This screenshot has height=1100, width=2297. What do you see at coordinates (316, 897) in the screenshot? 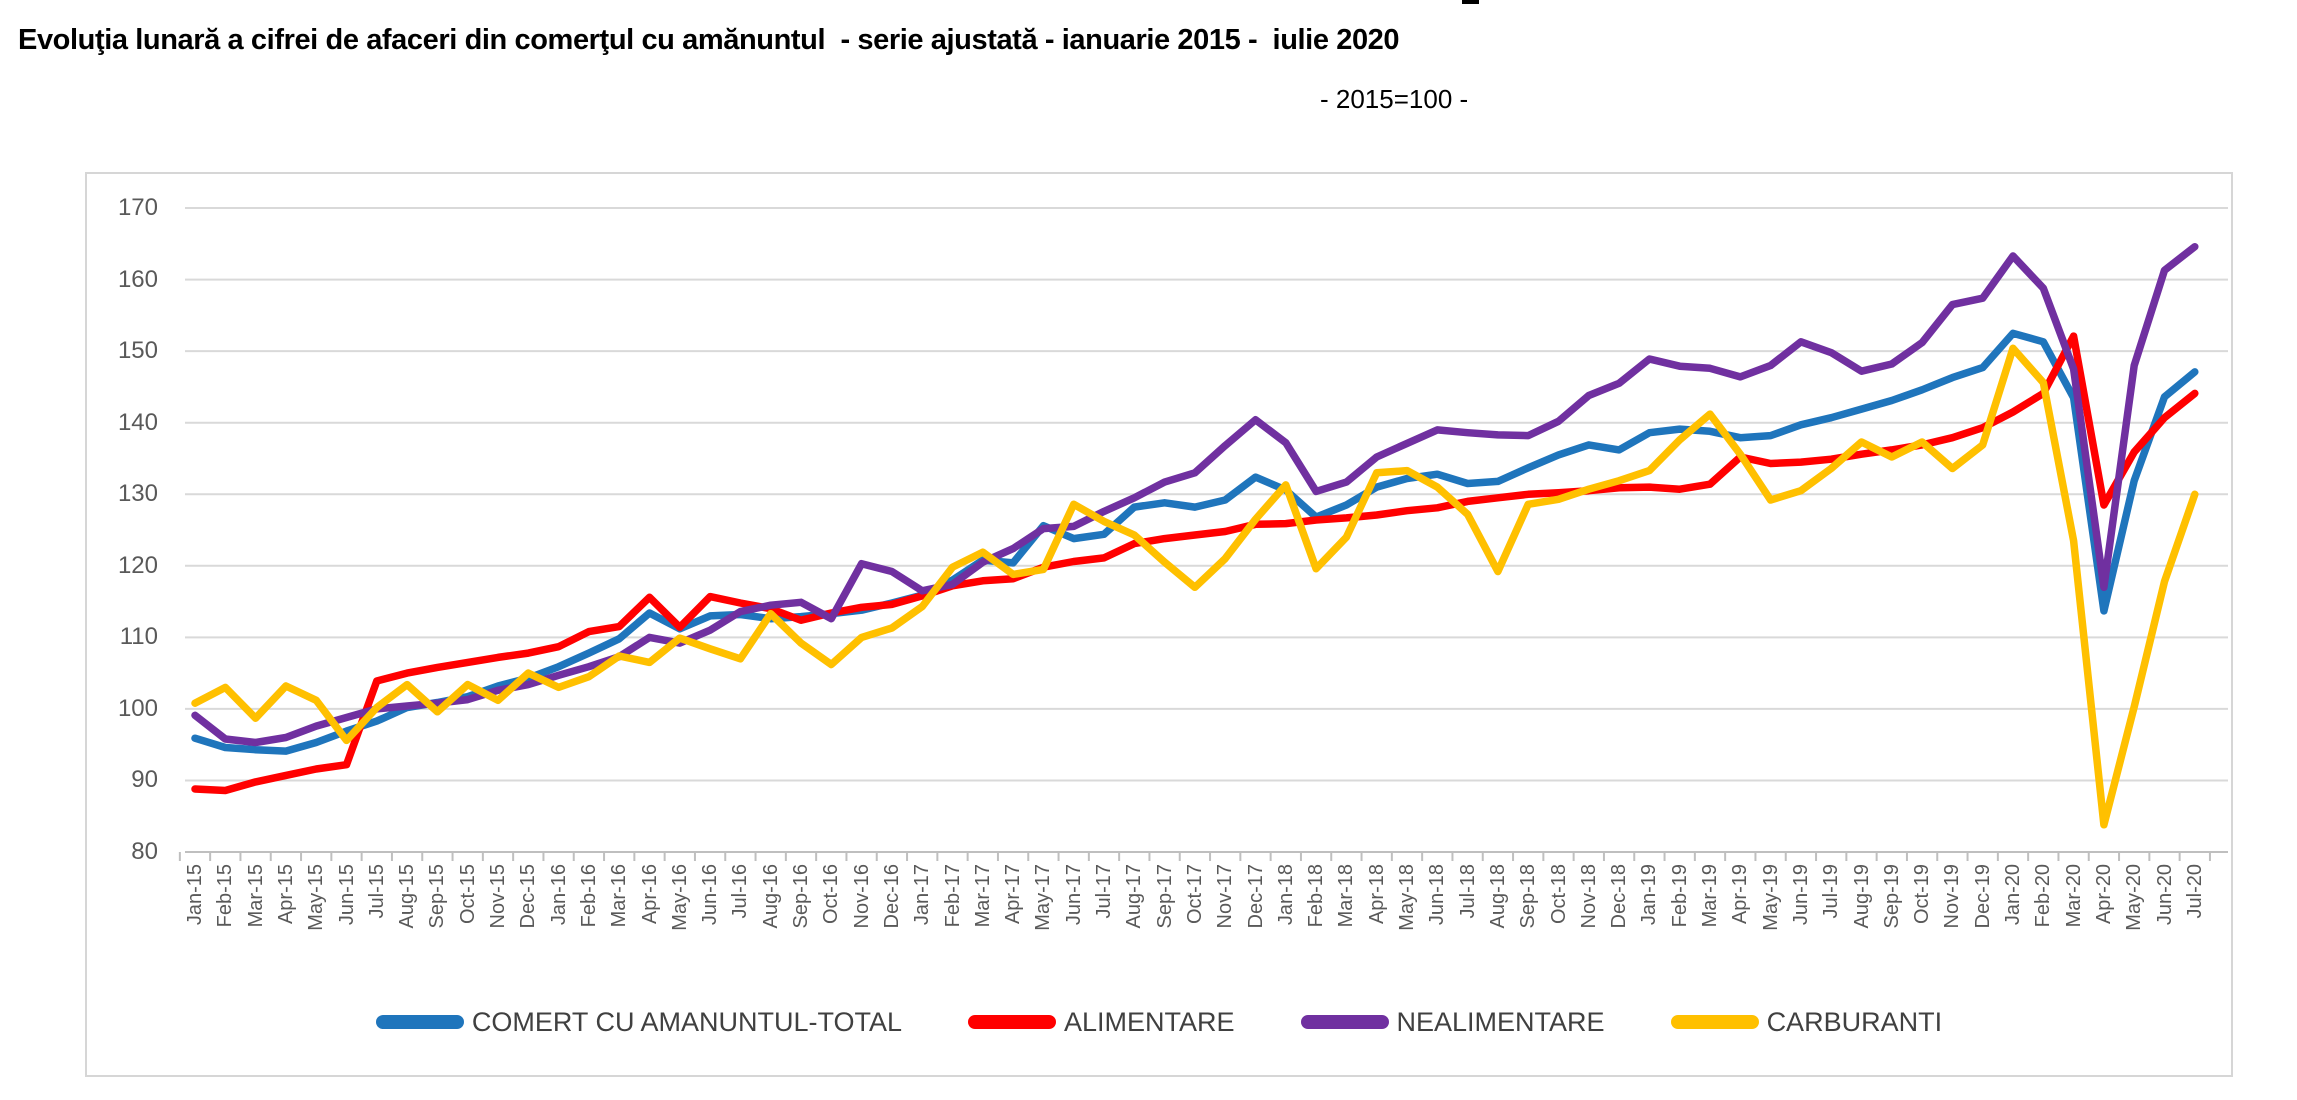
I see `x-axis-label: May-15` at bounding box center [316, 897].